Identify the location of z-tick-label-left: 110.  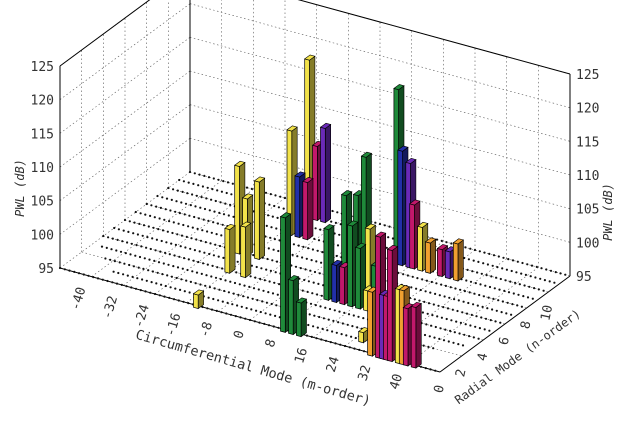
(42, 168).